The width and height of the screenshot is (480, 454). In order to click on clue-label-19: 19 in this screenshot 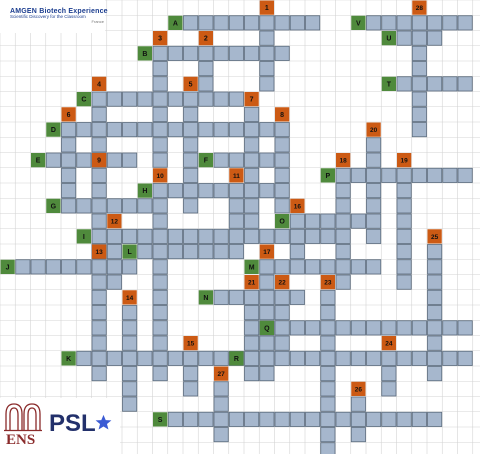, I will do `click(405, 161)`.